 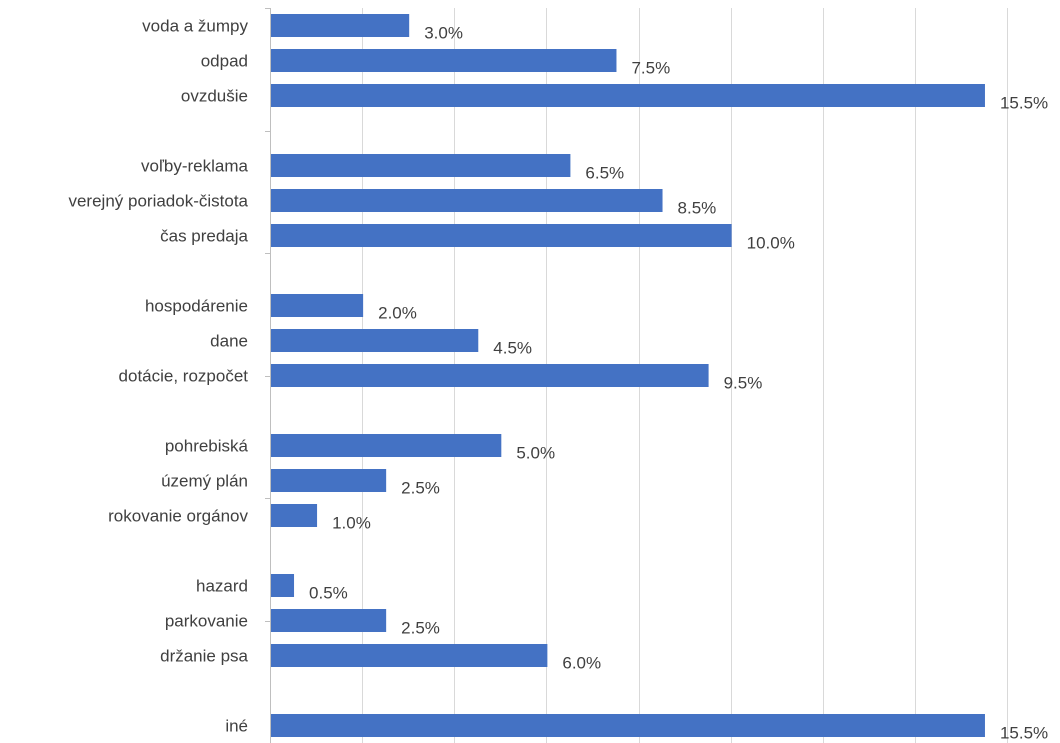 What do you see at coordinates (771, 243) in the screenshot?
I see `data-label: 10.0%` at bounding box center [771, 243].